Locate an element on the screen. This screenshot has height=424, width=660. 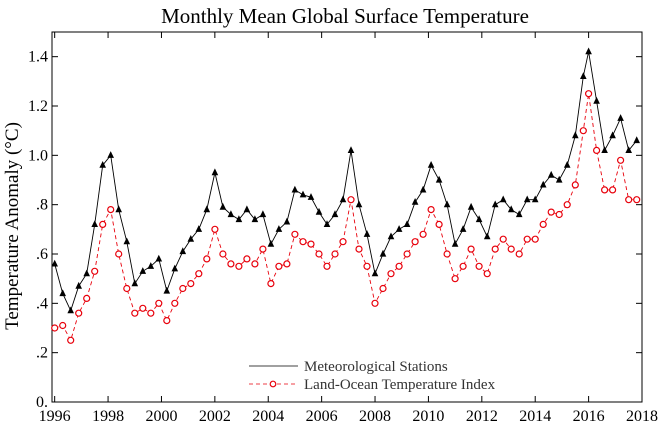
x-tick-label: 2018 is located at coordinates (642, 416).